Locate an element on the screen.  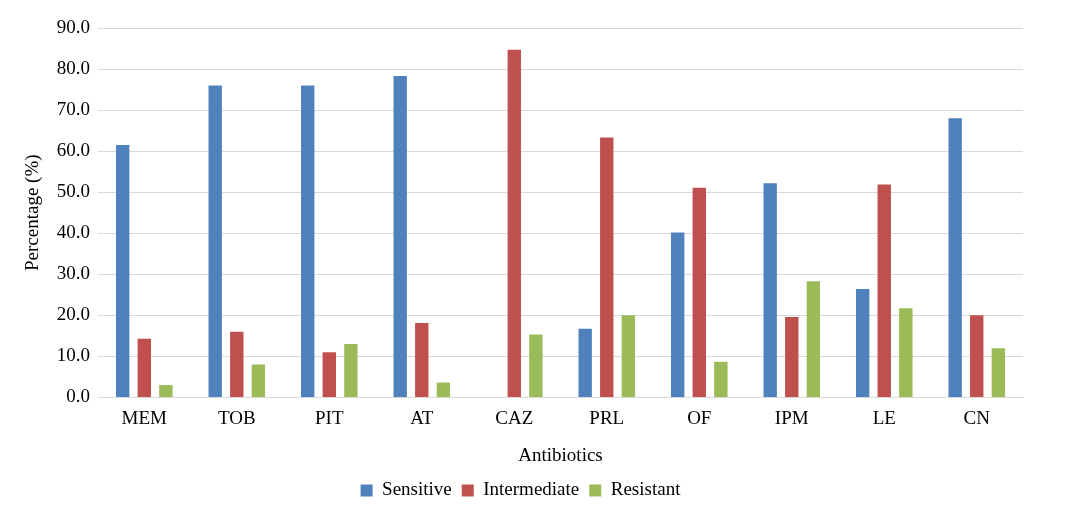
y-tick-label: 90.0 is located at coordinates (73, 26).